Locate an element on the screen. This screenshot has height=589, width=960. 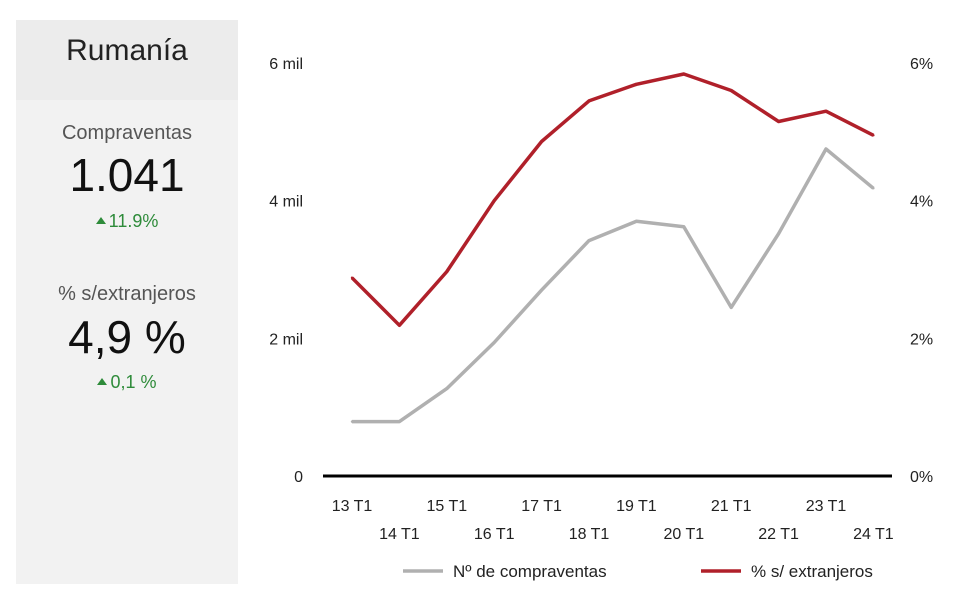
kpi-change-value: 0,1 % is located at coordinates (133, 382).